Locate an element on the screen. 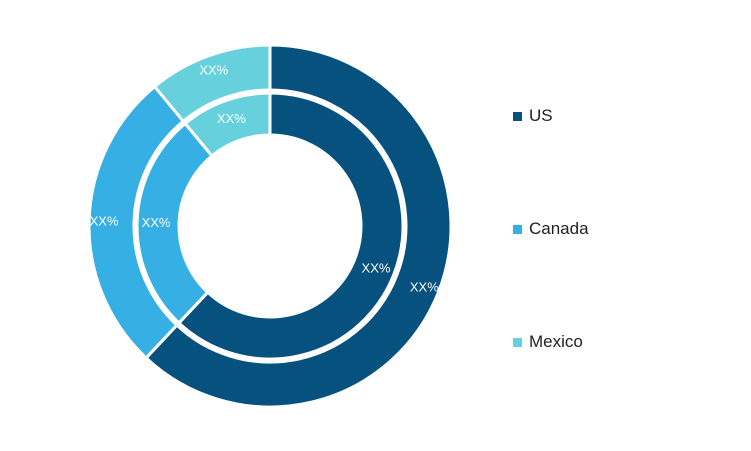  inner-slice-mexico is located at coordinates (227, 124).